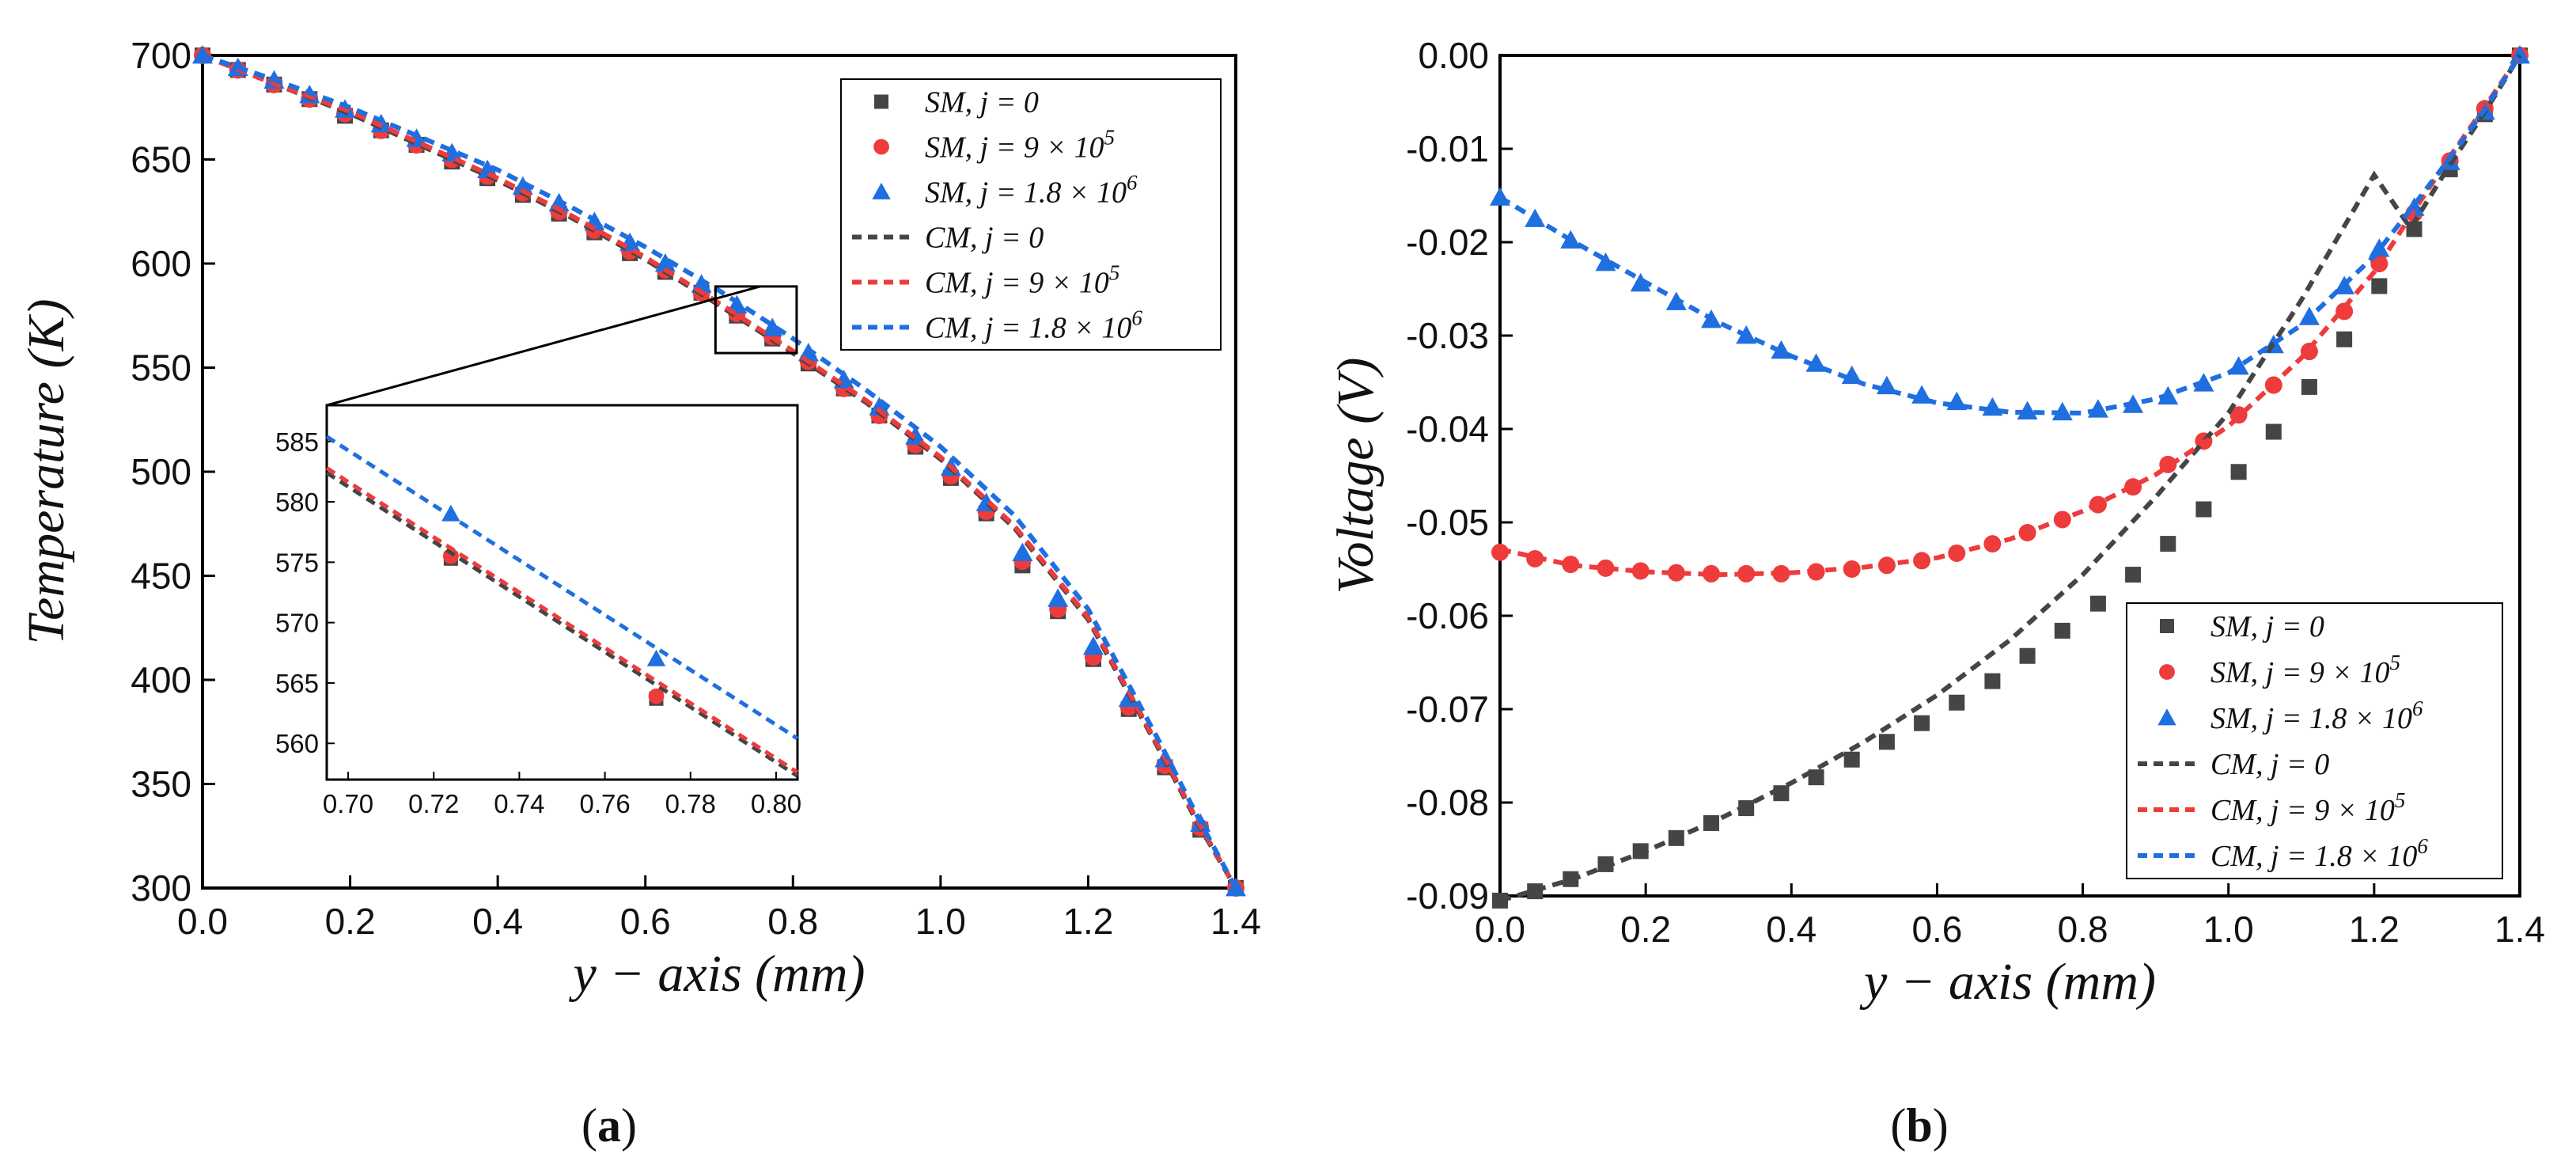 Image resolution: width=2576 pixels, height=1169 pixels. I want to click on series-sm-j-1-8-10-, so click(2010, 233).